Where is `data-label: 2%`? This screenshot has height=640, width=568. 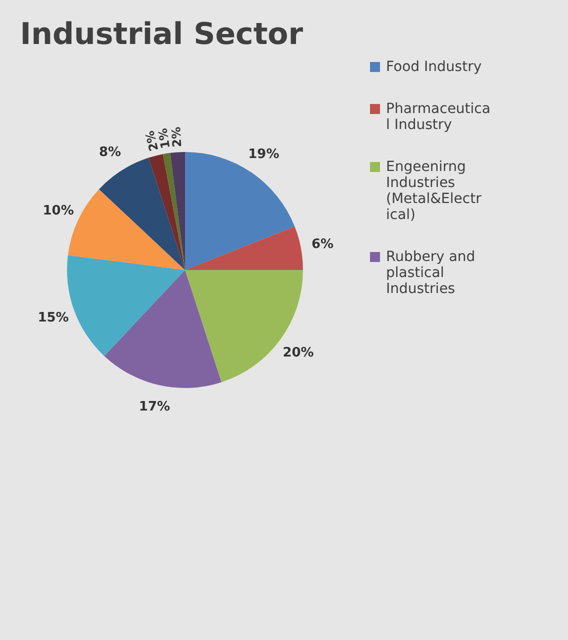
data-label: 2% is located at coordinates (176, 137).